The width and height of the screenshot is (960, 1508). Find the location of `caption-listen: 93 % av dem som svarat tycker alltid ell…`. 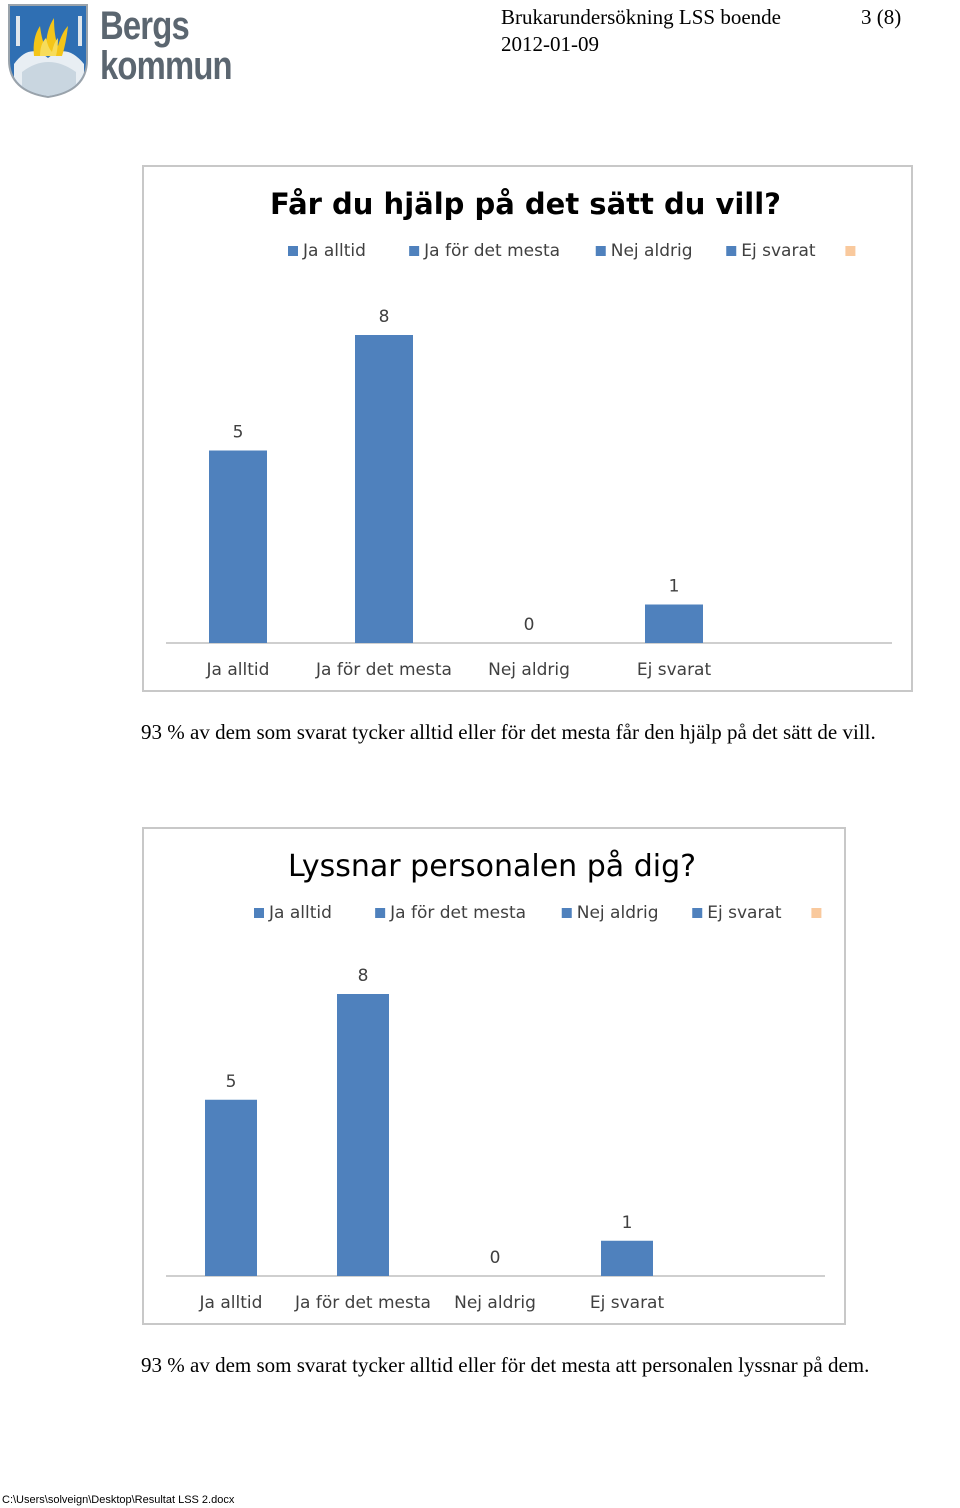

caption-listen: 93 % av dem som svarat tycker alltid ell… is located at coordinates (505, 1365).